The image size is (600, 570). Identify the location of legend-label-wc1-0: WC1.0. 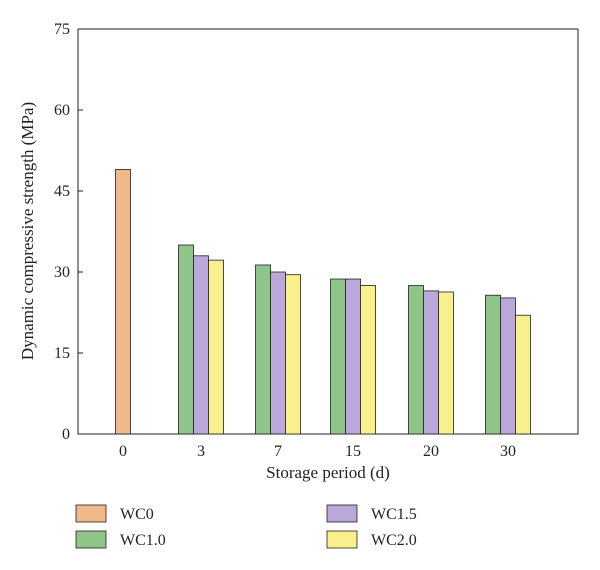
(143, 540).